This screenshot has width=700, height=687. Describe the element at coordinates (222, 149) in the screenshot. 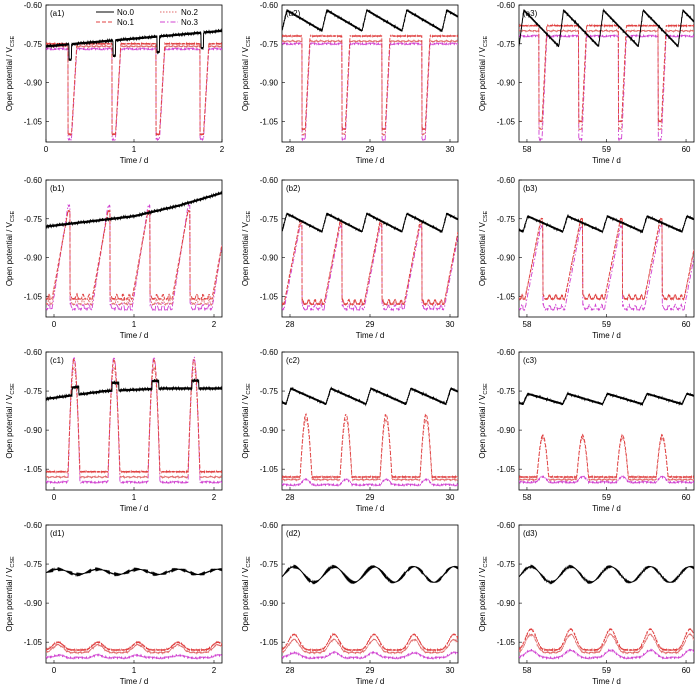

I see `x-tick-label: 2` at that location.